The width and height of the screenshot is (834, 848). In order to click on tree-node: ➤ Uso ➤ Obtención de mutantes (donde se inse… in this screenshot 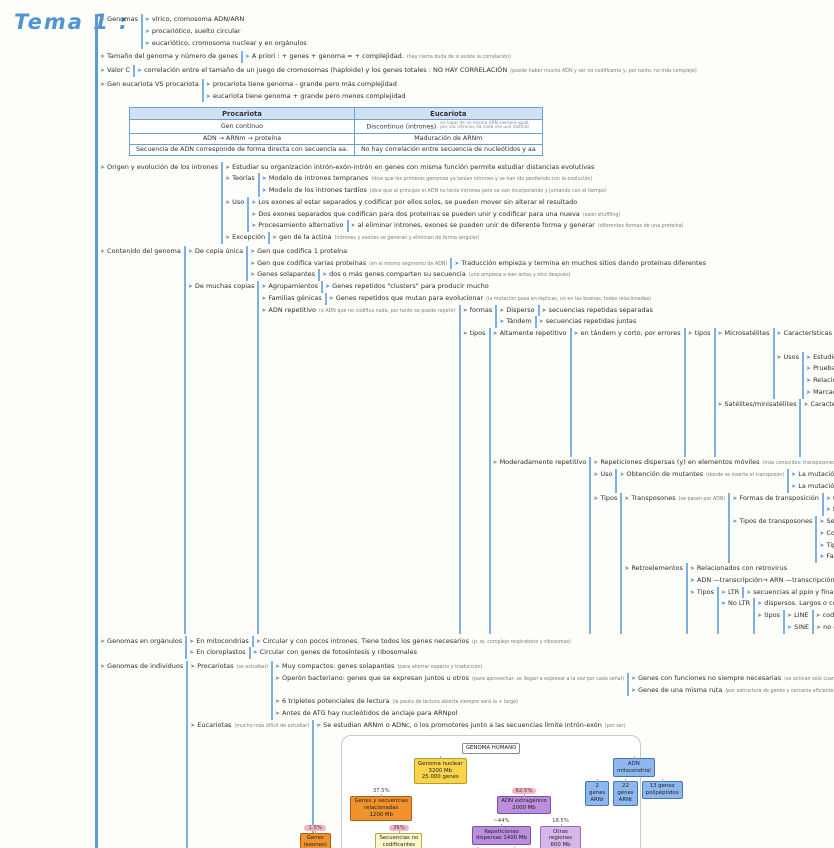, I will do `click(713, 481)`.